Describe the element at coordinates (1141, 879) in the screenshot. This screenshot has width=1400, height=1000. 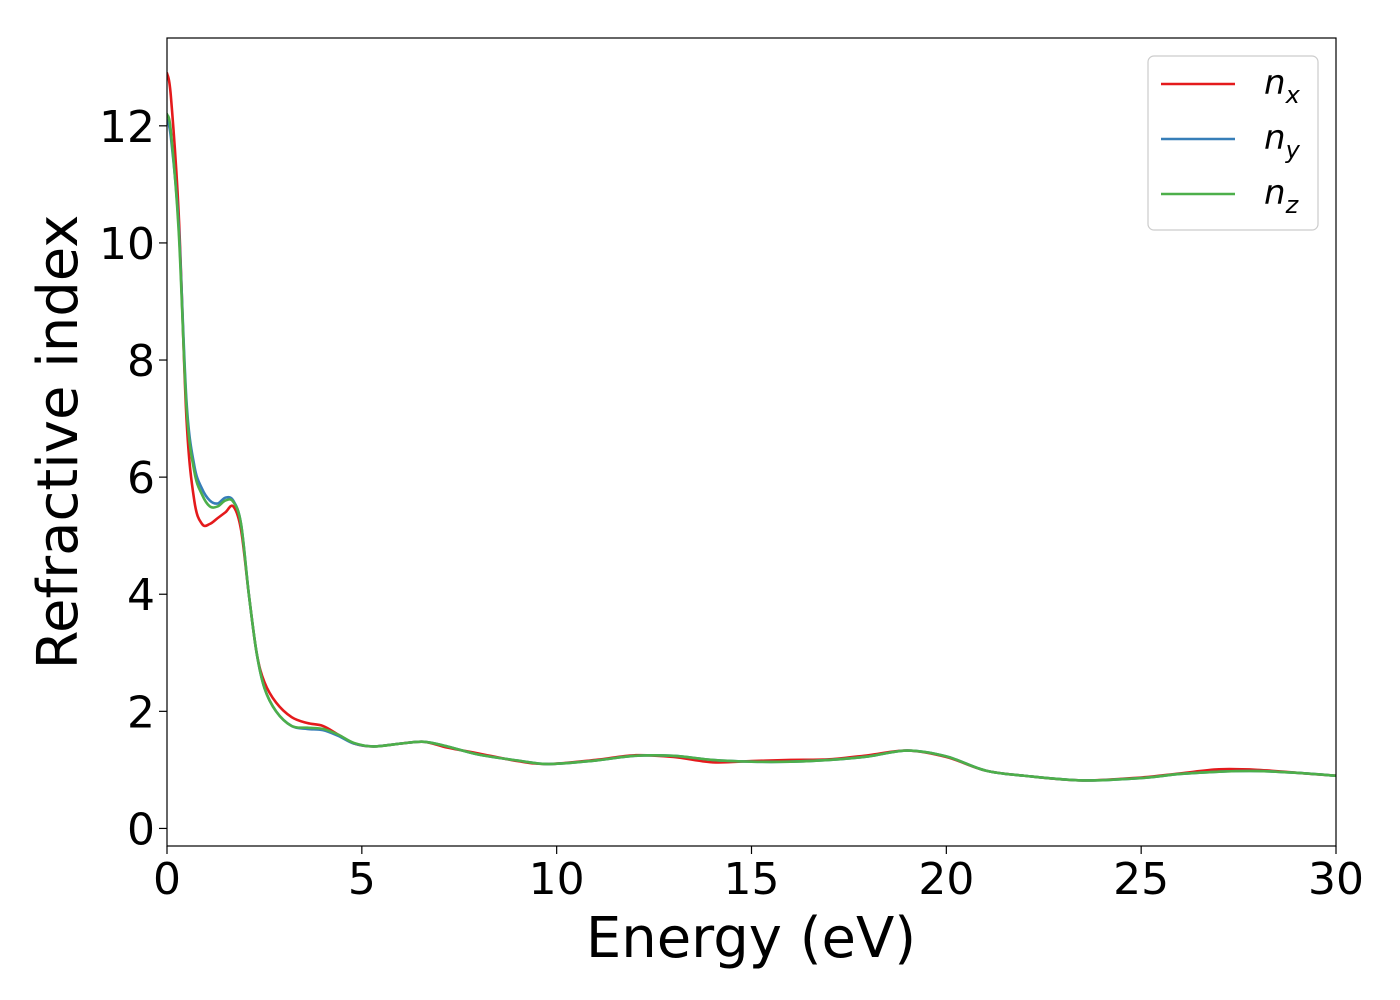
I see `x-tick-label: 25` at that location.